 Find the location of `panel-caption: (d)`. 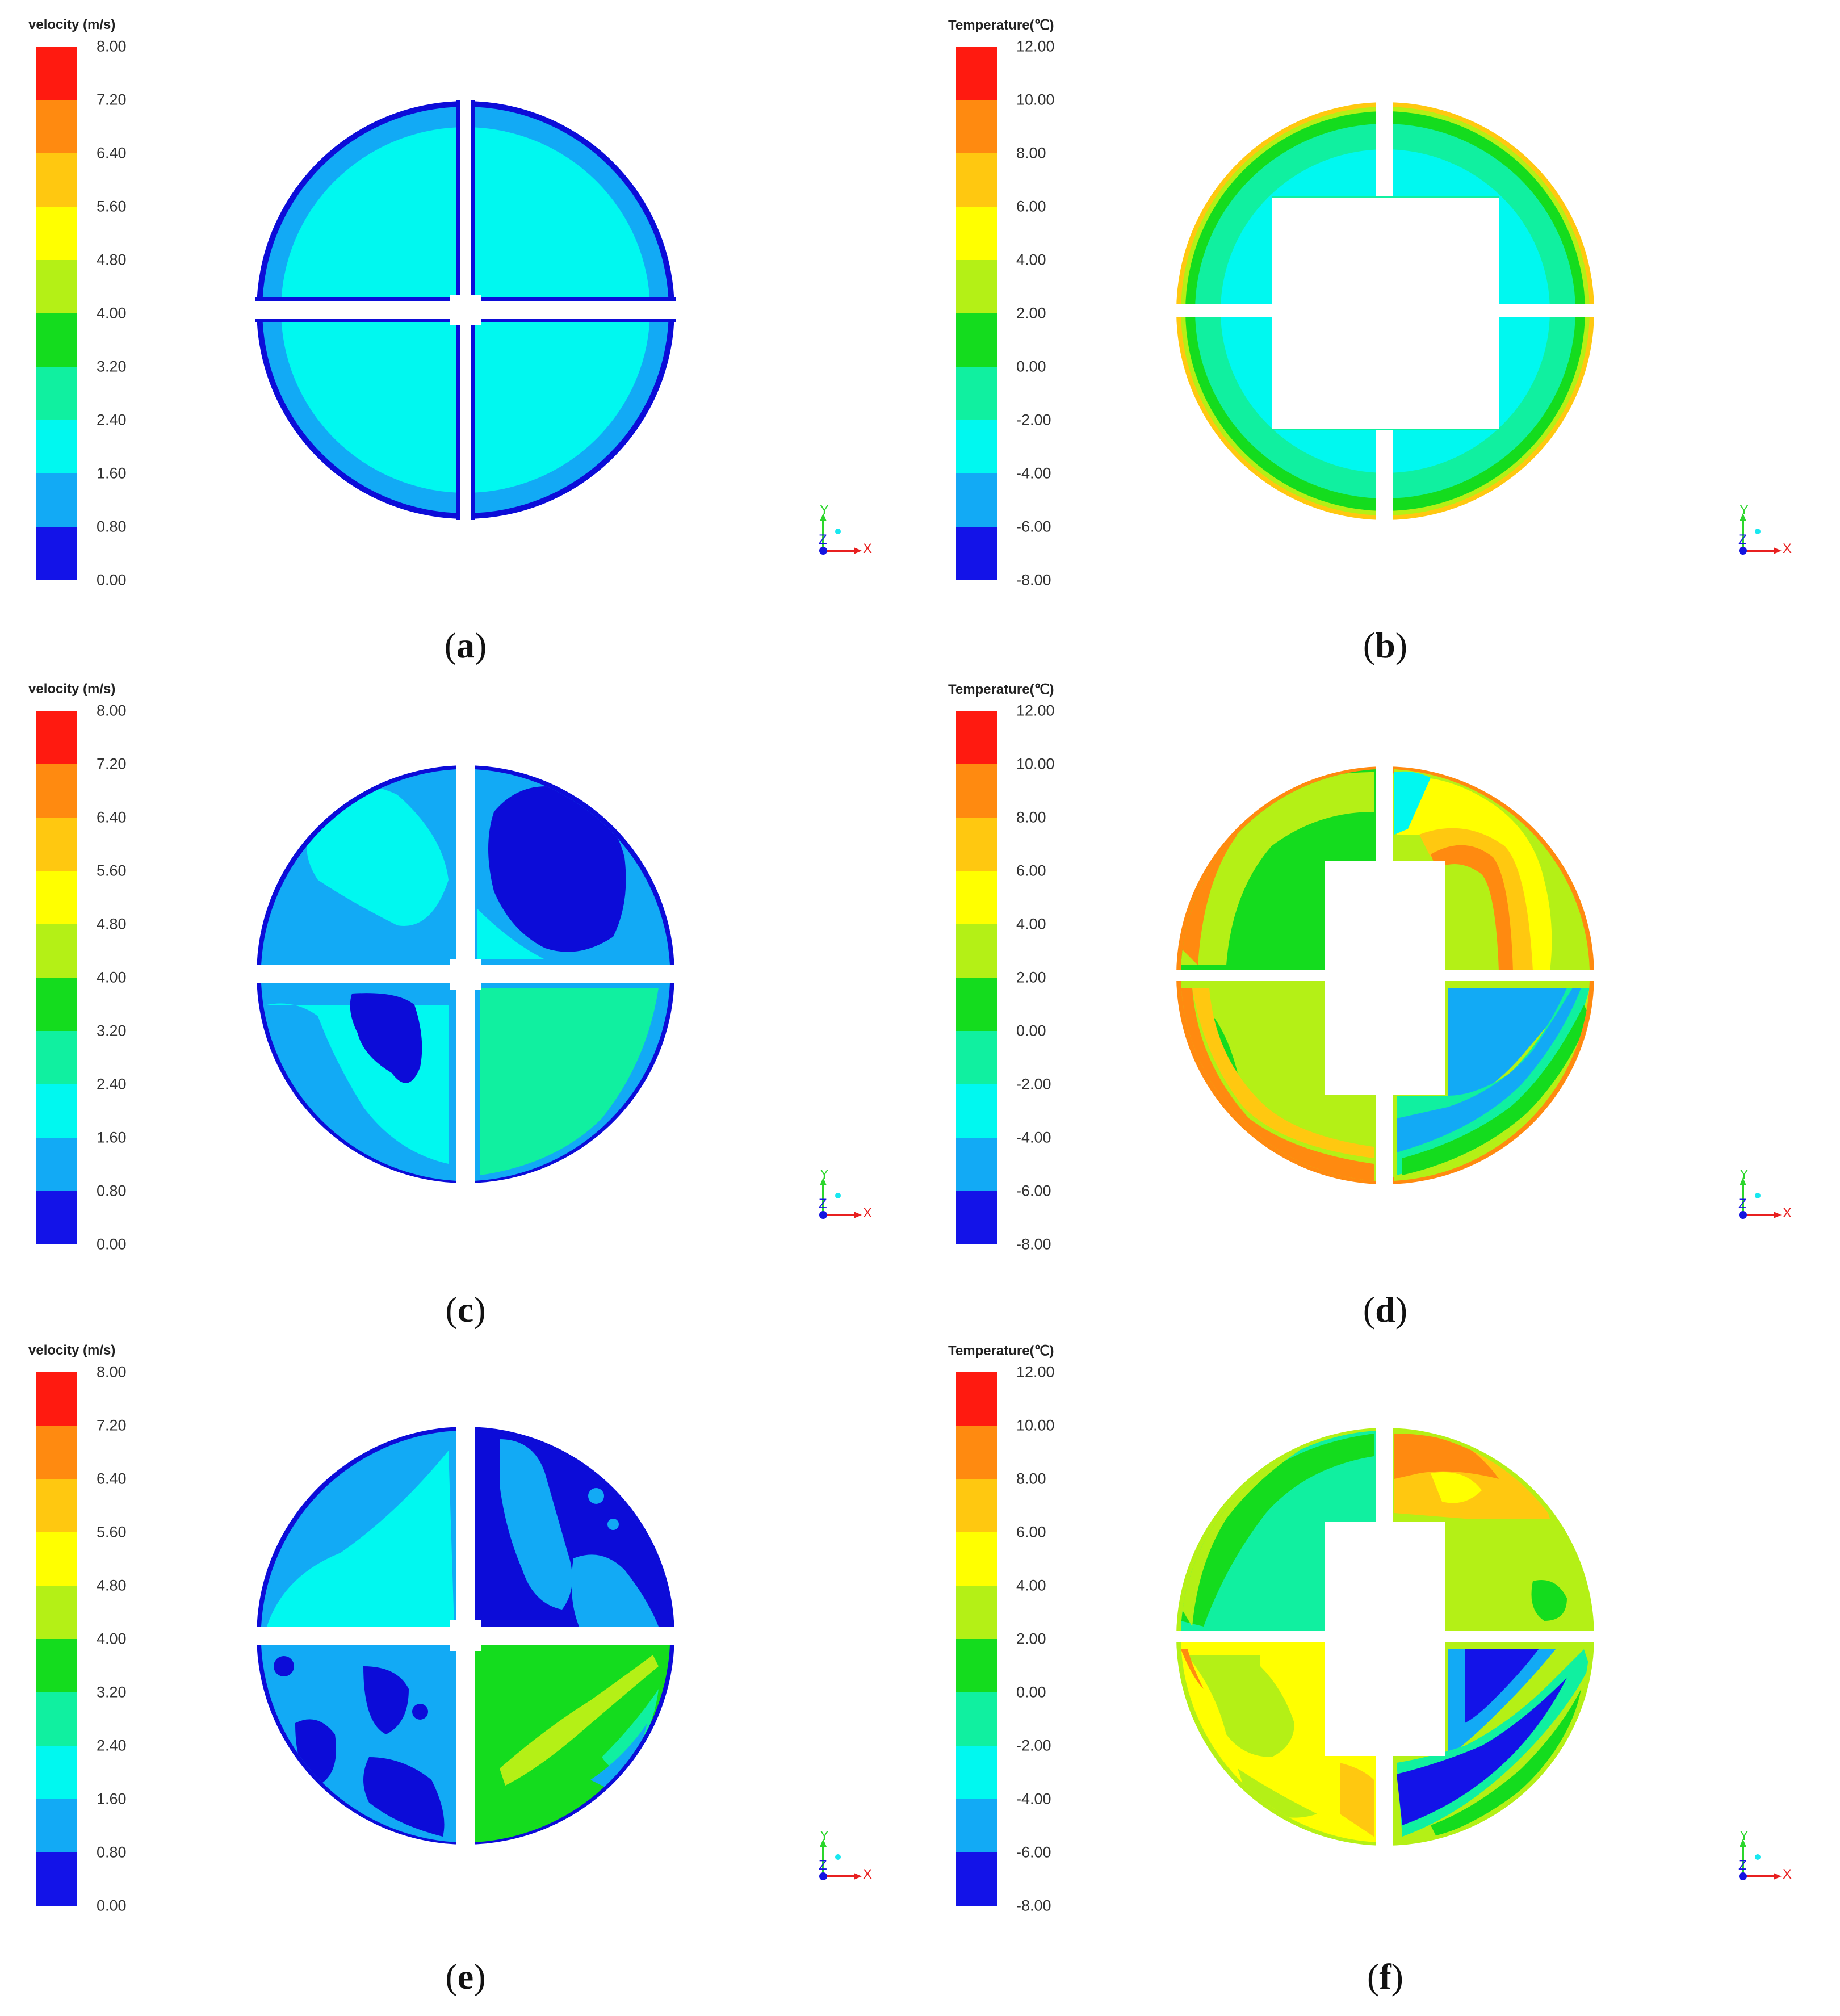

panel-caption: (d) is located at coordinates (1385, 1309).